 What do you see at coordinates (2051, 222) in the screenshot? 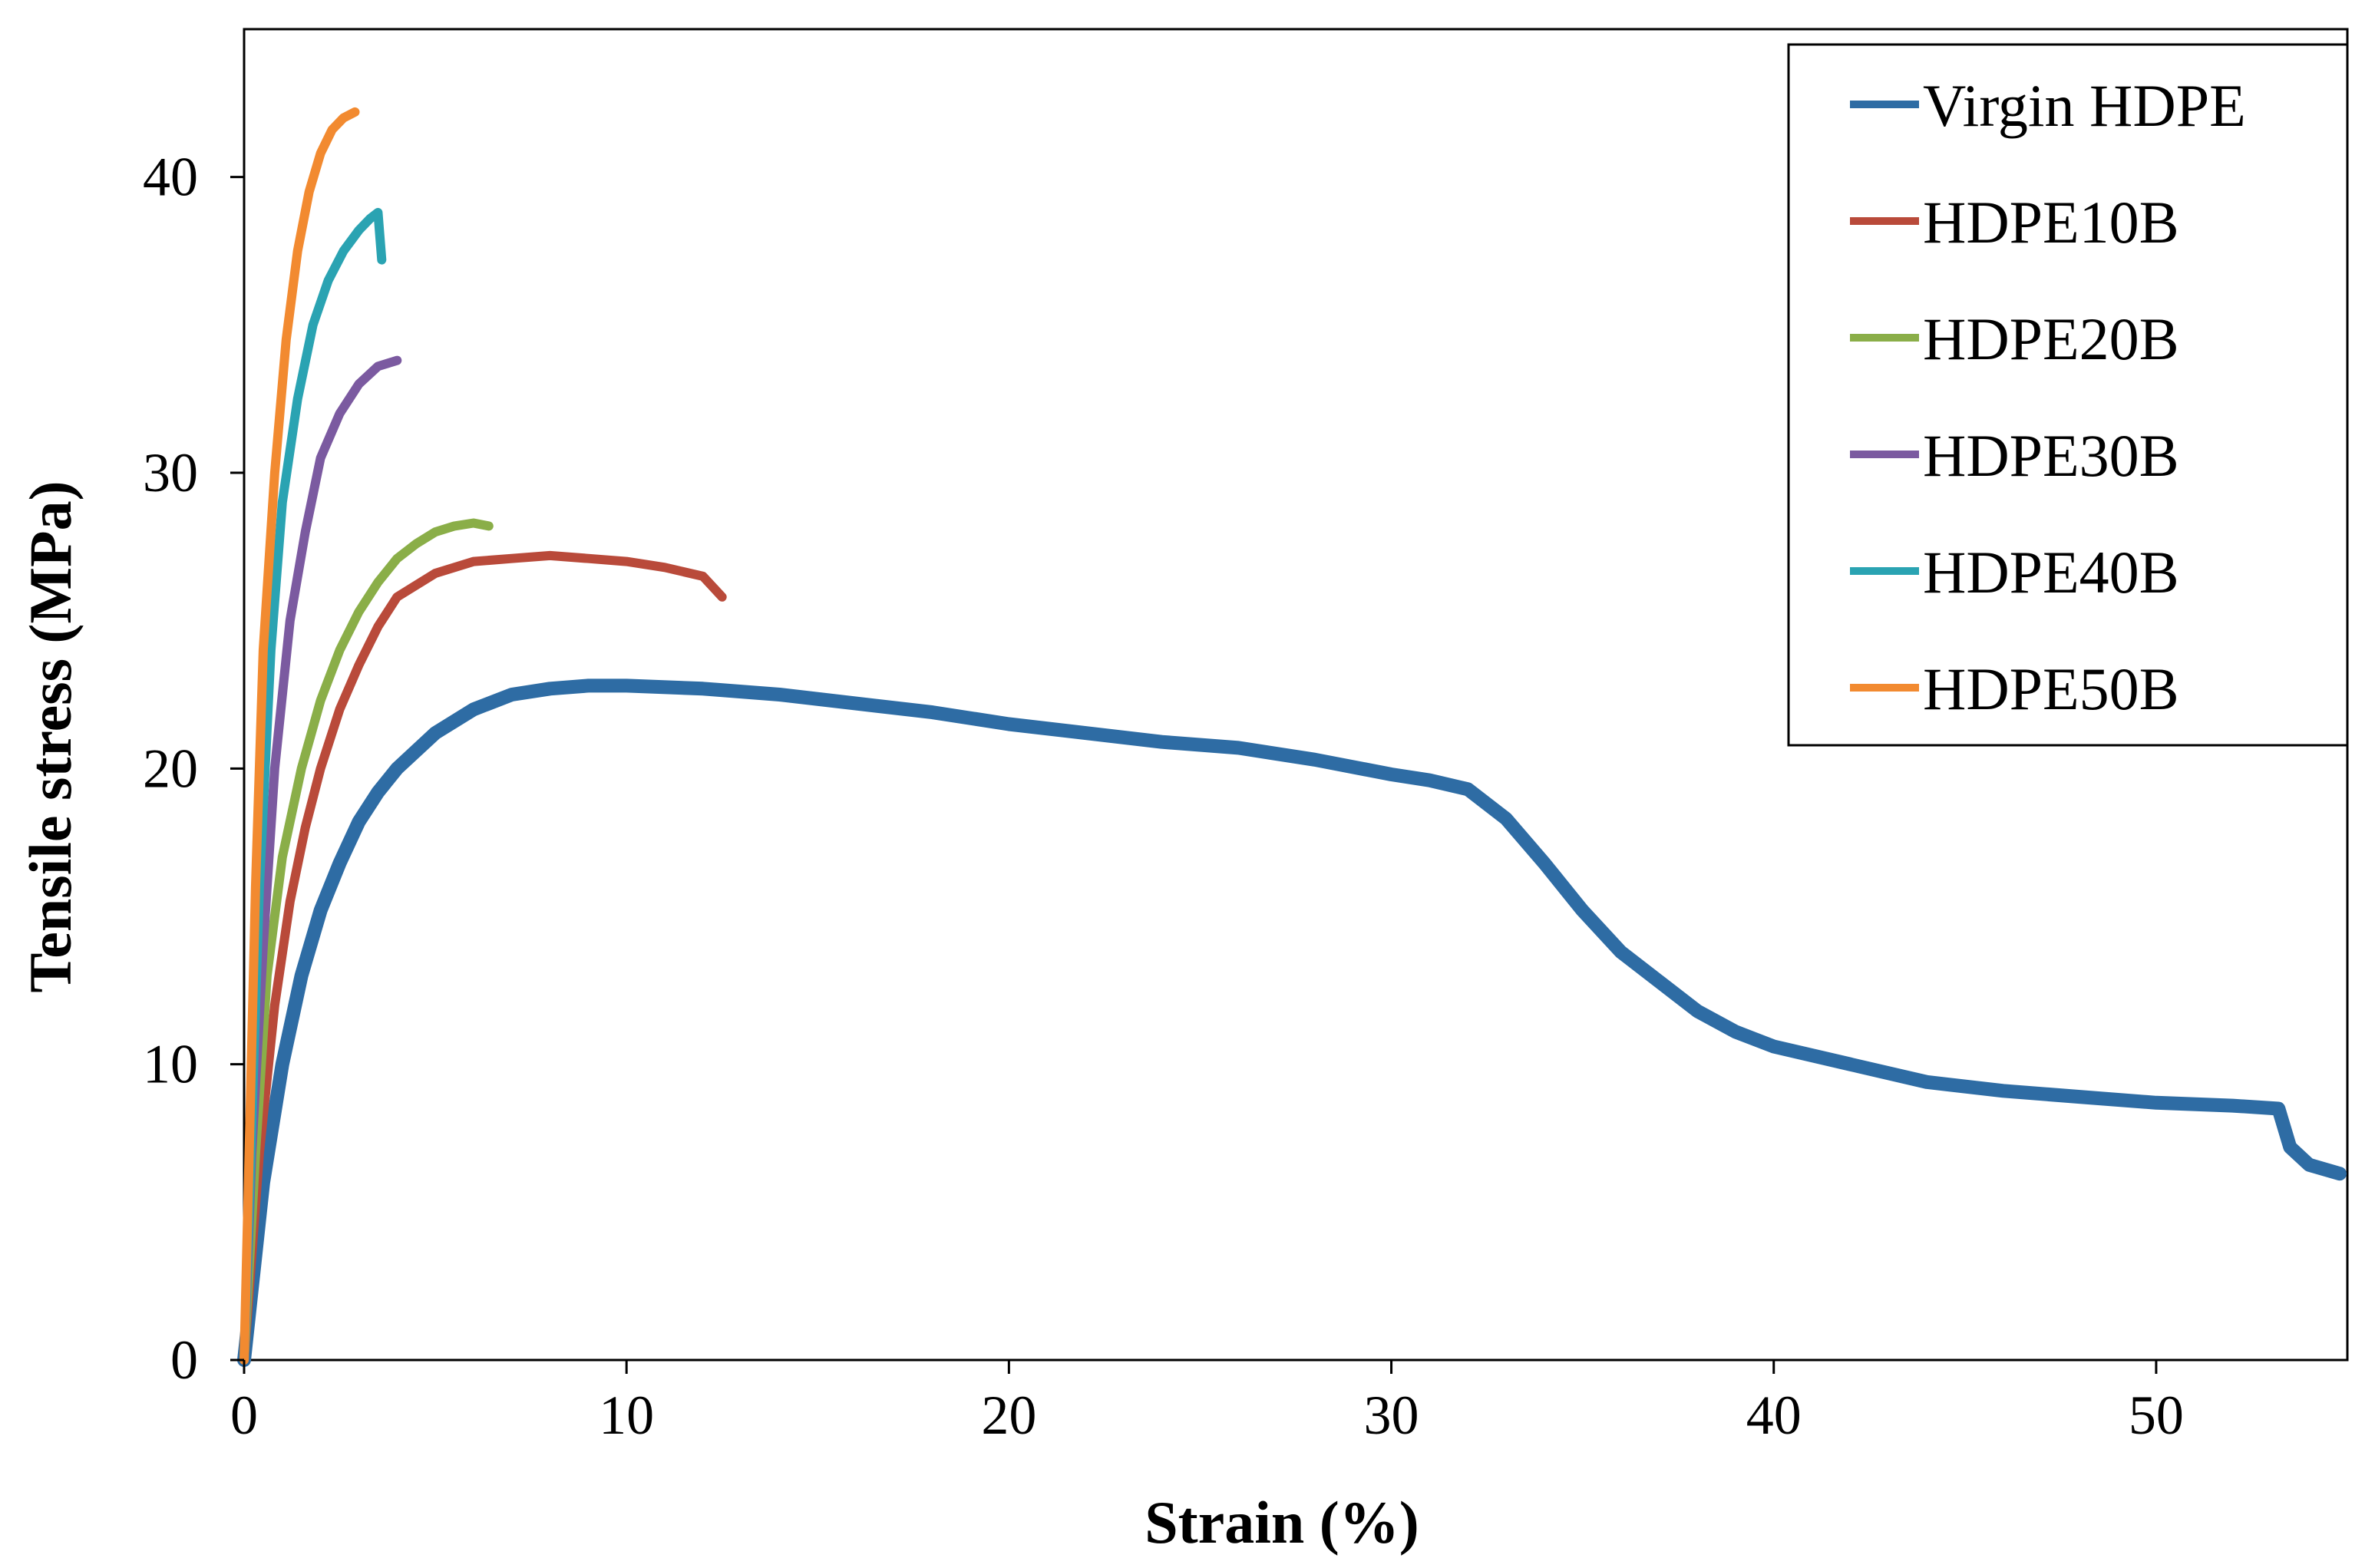
I see `legend-label: HDPE10B` at bounding box center [2051, 222].